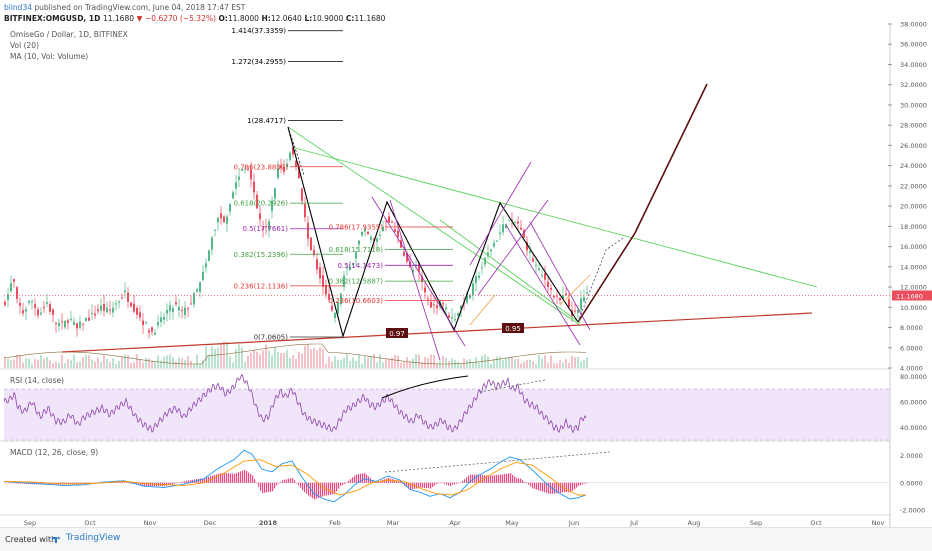 The width and height of the screenshot is (932, 551). Describe the element at coordinates (573, 523) in the screenshot. I see `time-tick-label: Jun` at that location.